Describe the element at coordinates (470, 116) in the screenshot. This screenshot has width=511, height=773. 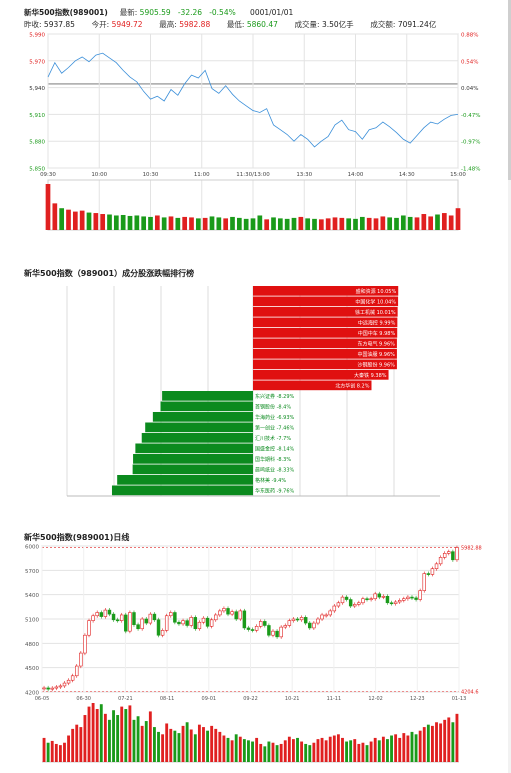
I see `intraday-y-tick-right: -0.47%` at that location.